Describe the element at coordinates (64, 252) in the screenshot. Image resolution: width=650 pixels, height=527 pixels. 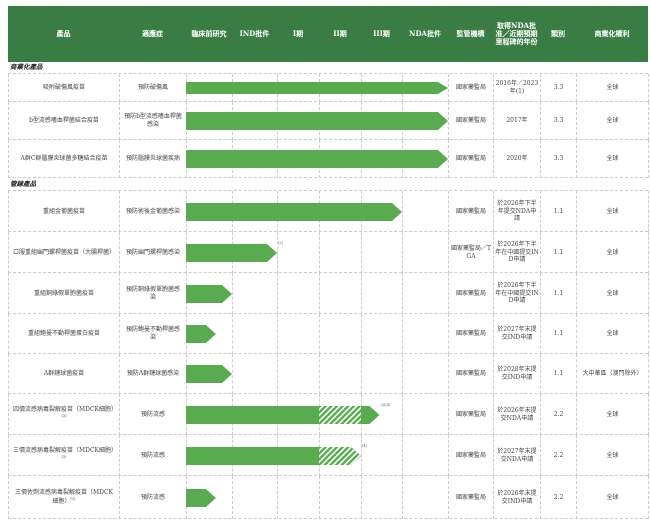
I see `cell-text: 口服重組幽門螺桿菌疫苗（大腸桿菌）` at that location.